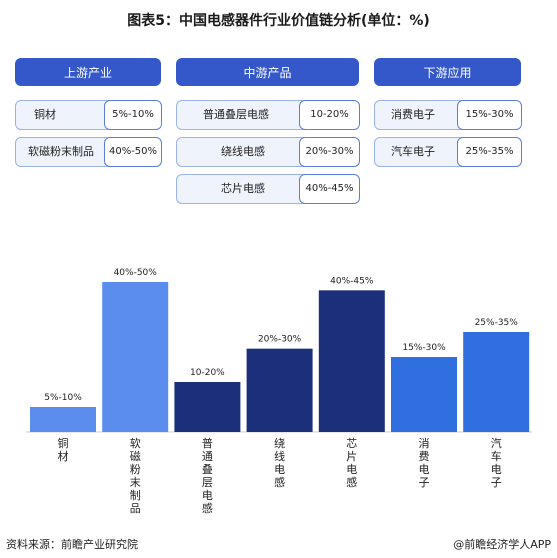 Image resolution: width=557 pixels, height=558 pixels. Describe the element at coordinates (448, 115) in the screenshot. I see `downstream-row: 消费电子 15%-30%` at that location.